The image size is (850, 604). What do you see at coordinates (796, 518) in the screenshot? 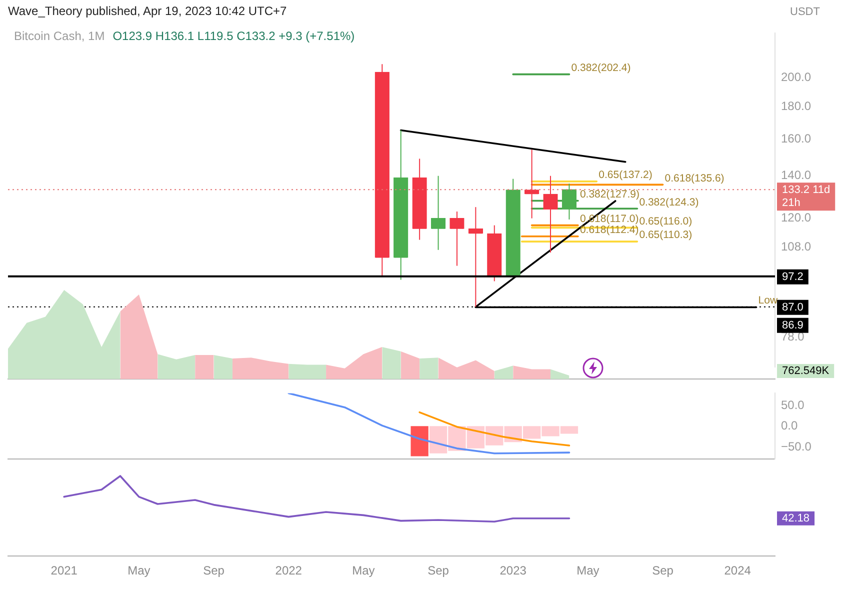
I see `text: 42.18` at bounding box center [796, 518].